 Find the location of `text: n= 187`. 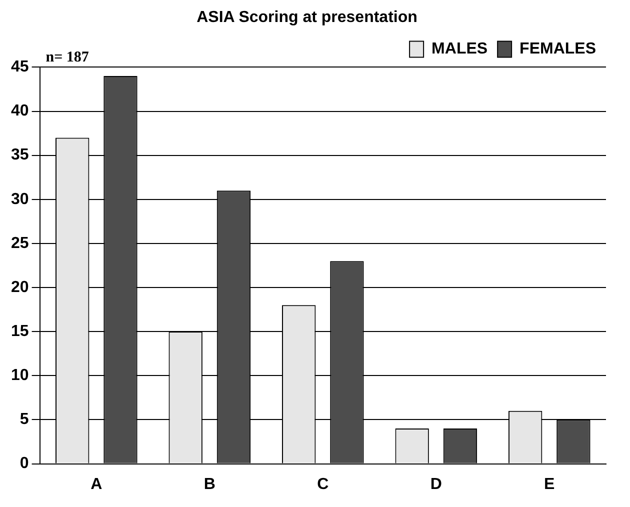

text: n= 187 is located at coordinates (68, 58).